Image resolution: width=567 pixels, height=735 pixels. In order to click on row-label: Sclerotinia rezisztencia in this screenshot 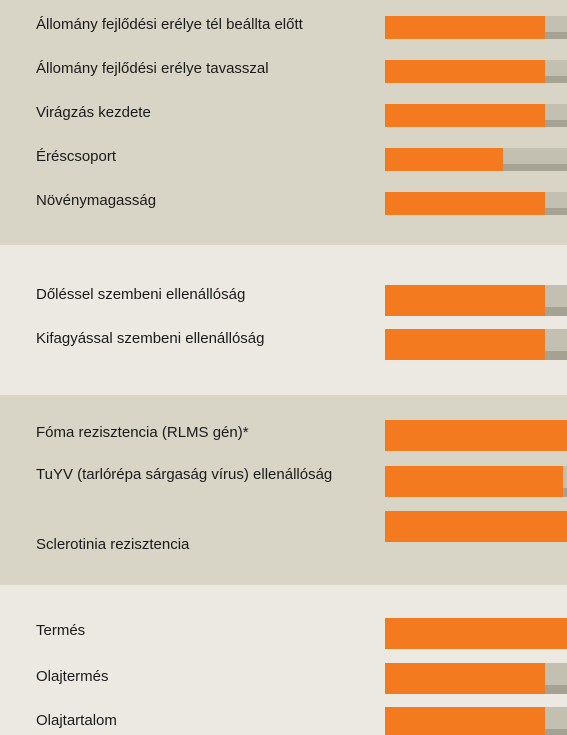, I will do `click(113, 544)`.